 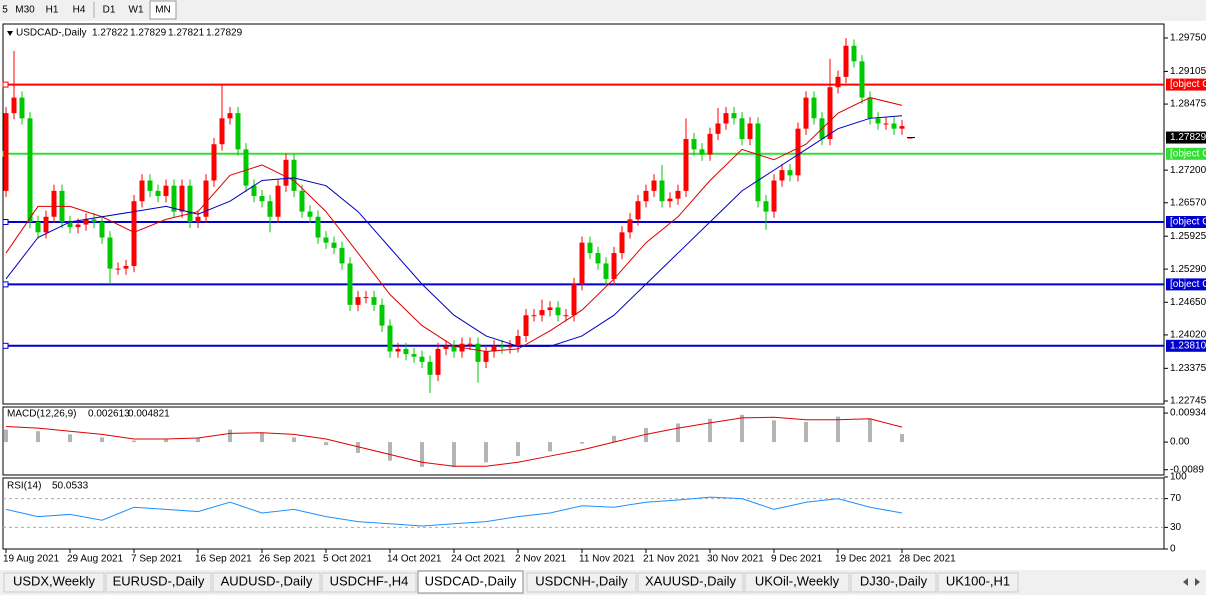 I want to click on chart-tab-label: USDCHF-,H4, so click(x=369, y=580).